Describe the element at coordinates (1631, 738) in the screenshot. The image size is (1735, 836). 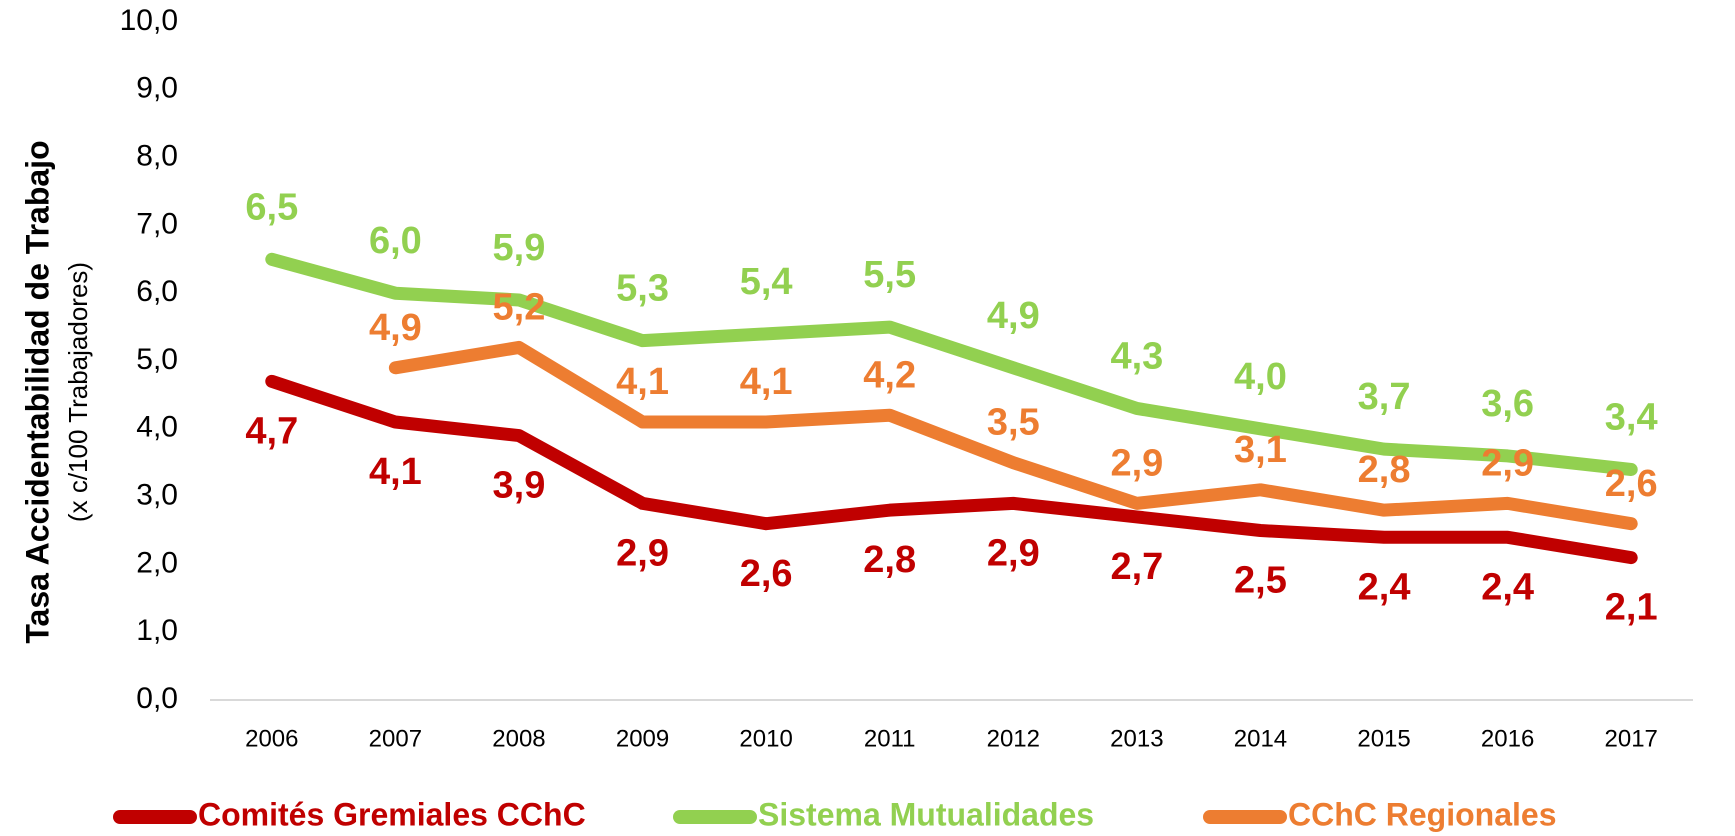
I see `x-tick-label: 2017` at that location.